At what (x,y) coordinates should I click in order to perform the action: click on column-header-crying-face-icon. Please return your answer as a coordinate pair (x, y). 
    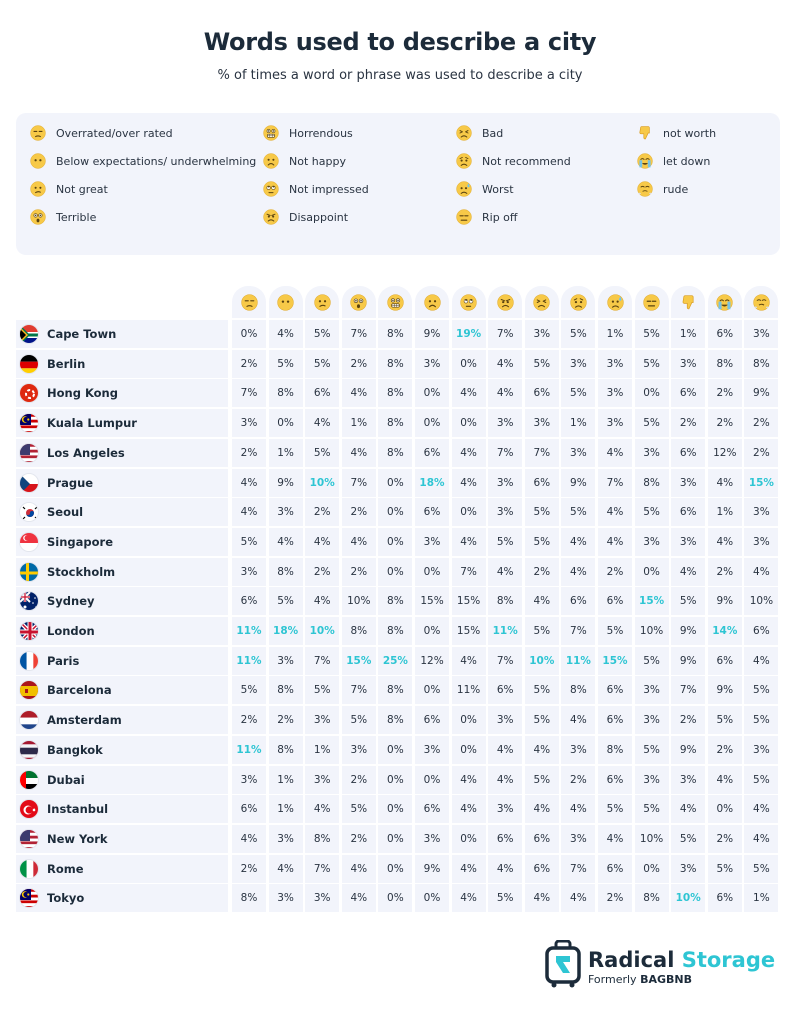
    Looking at the image, I should click on (724, 302).